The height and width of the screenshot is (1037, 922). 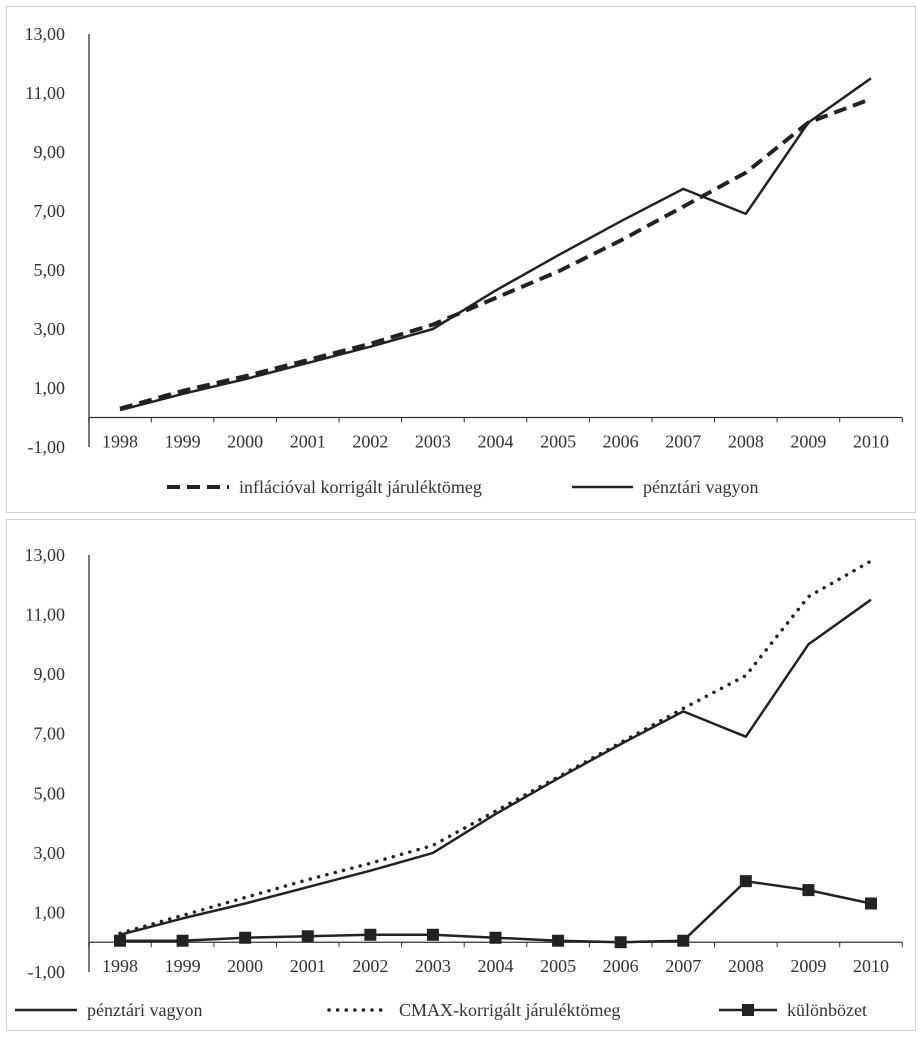 What do you see at coordinates (245, 442) in the screenshot?
I see `top-x-tick-label: 2000` at bounding box center [245, 442].